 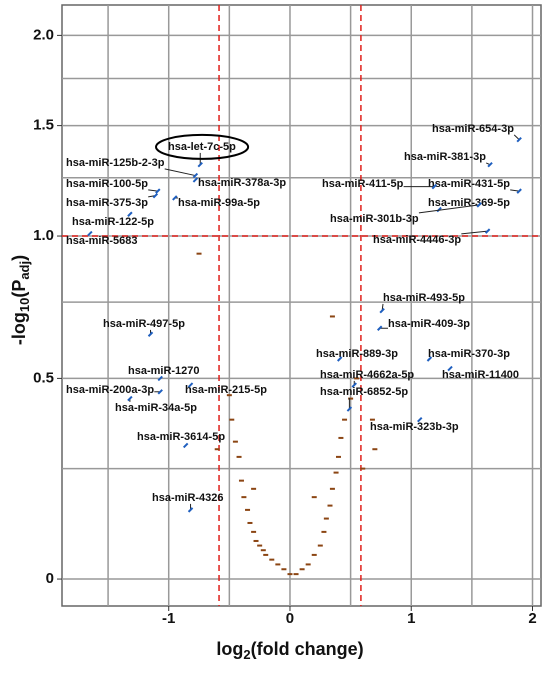 What do you see at coordinates (219, 203) in the screenshot?
I see `annotation-label: hsa-miR-99a-5p` at bounding box center [219, 203].